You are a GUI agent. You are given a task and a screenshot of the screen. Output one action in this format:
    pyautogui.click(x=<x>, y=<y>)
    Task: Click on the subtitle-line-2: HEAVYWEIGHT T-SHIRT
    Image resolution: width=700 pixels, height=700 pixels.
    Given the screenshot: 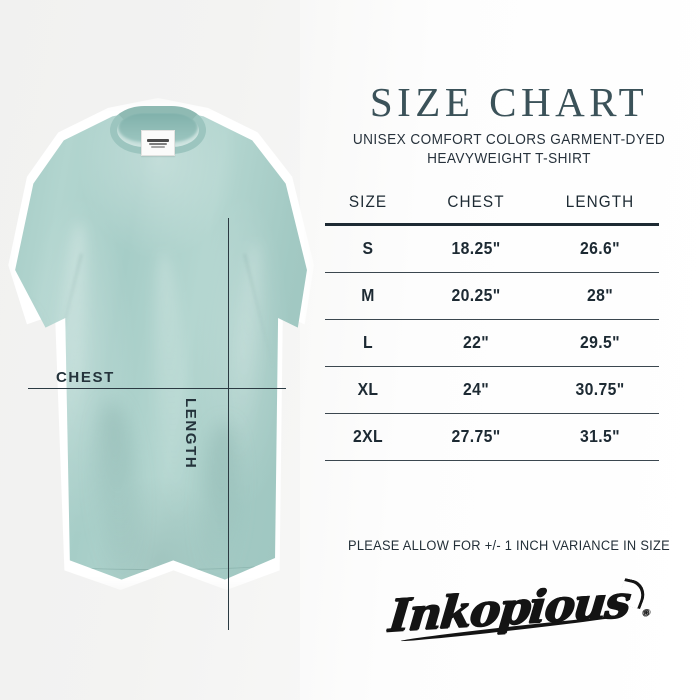 What is the action you would take?
    pyautogui.click(x=509, y=159)
    